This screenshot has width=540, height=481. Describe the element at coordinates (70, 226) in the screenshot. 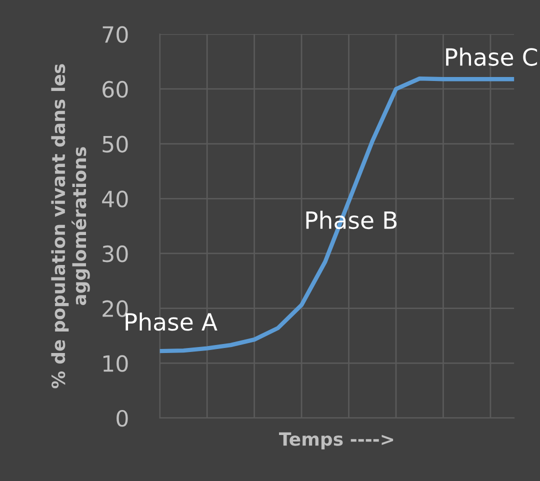

I see `y-axis-title: % de population vivant dans les agglomérations` at that location.